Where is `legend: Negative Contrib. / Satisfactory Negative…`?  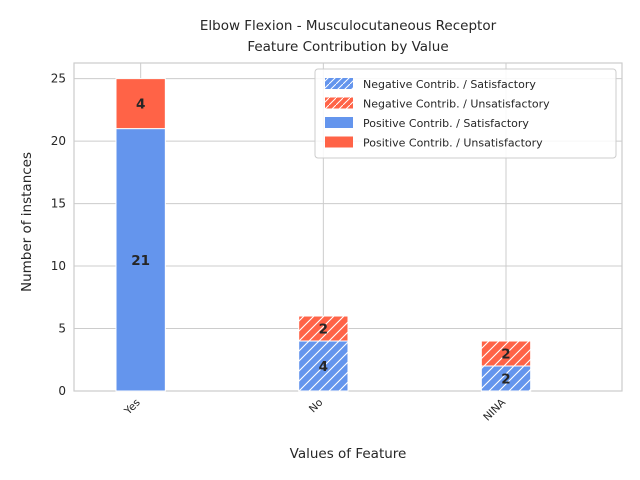
legend: Negative Contrib. / Satisfactory Negative… is located at coordinates (465, 113).